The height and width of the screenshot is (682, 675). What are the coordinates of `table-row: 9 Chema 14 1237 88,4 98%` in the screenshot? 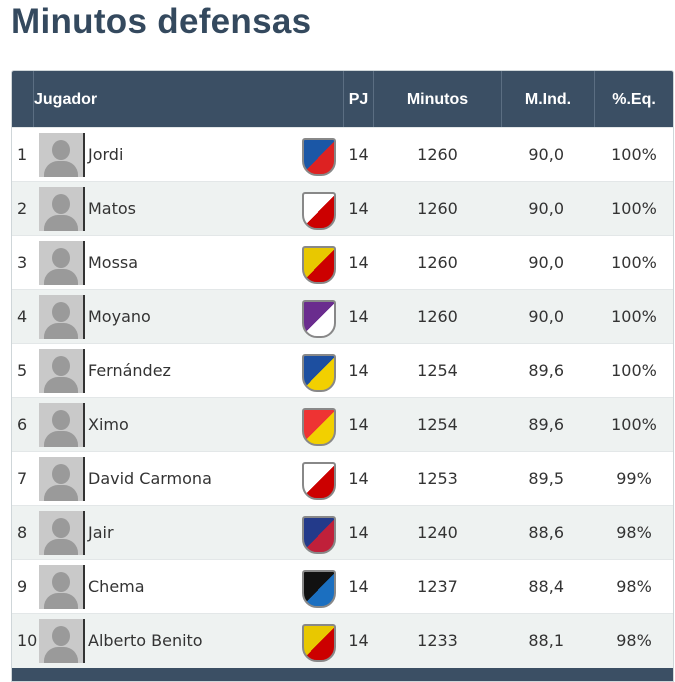 It's located at (342, 586).